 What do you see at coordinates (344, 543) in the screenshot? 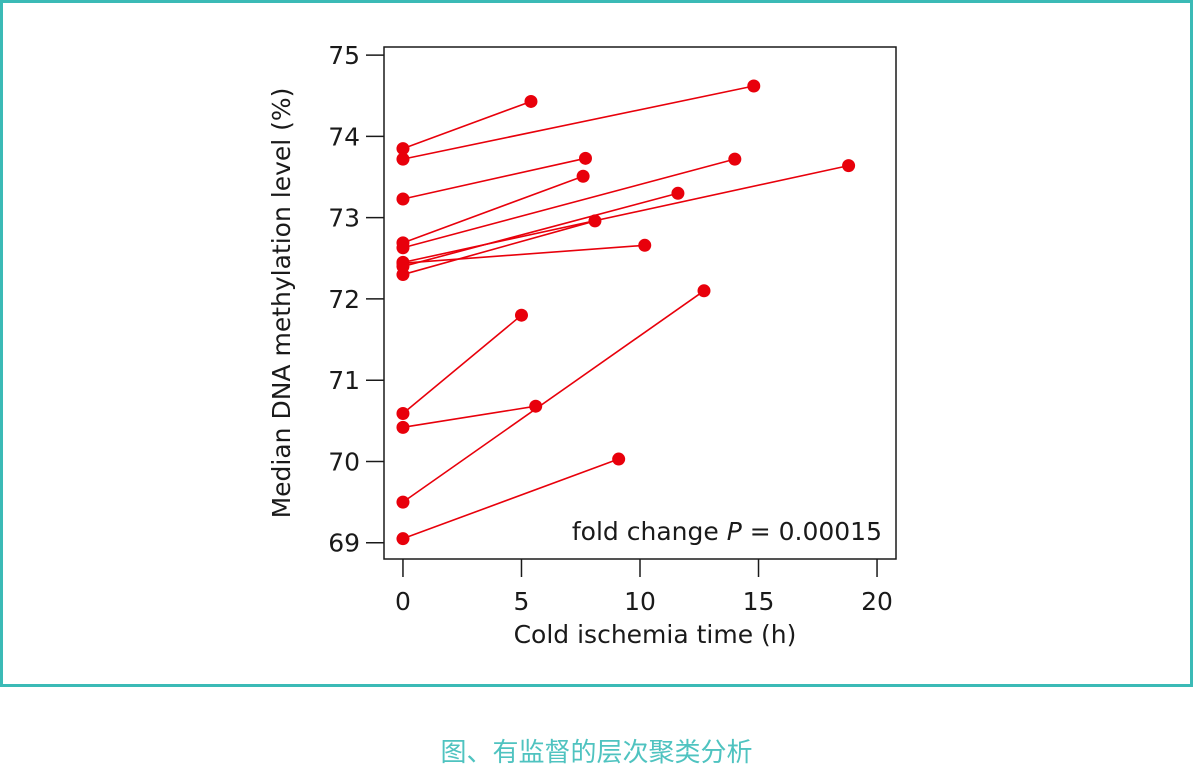
I see `y-tick-label: 69` at bounding box center [344, 543].